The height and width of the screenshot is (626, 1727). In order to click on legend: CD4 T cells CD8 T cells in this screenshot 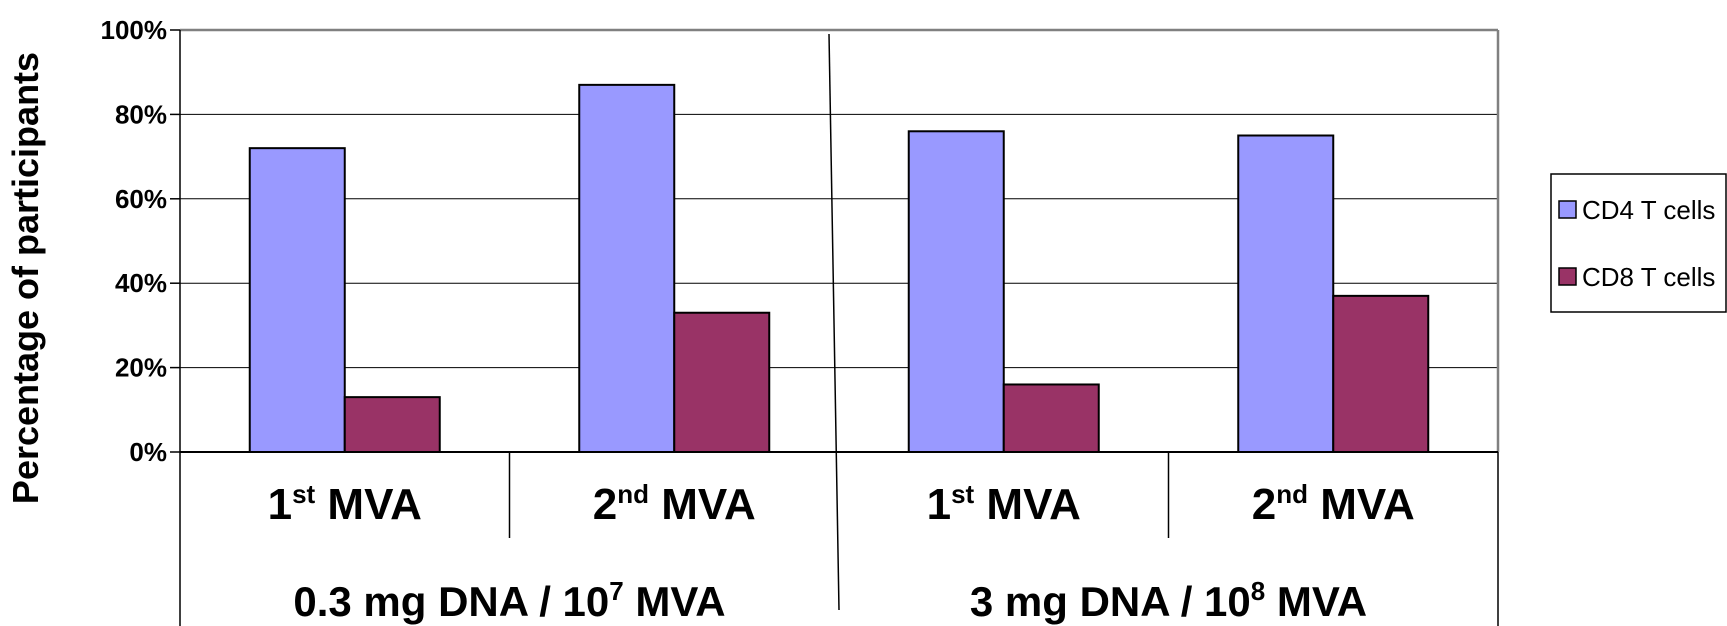, I will do `click(1638, 243)`.